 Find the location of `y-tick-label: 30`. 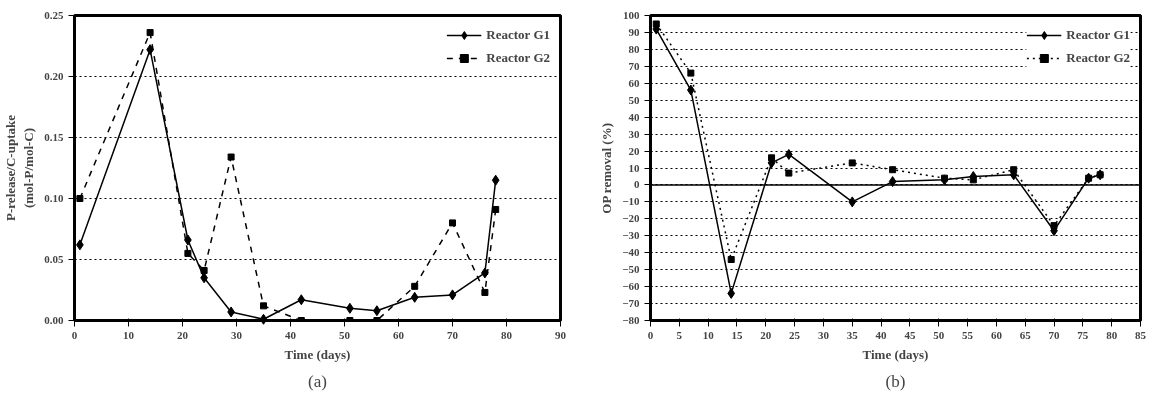

y-tick-label: 30 is located at coordinates (634, 133).